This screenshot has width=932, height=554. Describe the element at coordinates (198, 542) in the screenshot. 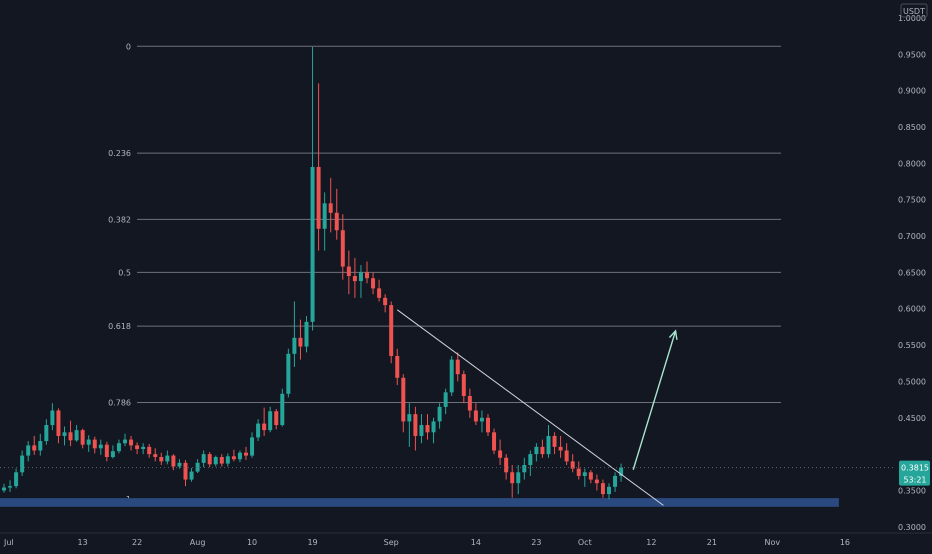

I see `time-tick-label: Aug` at that location.